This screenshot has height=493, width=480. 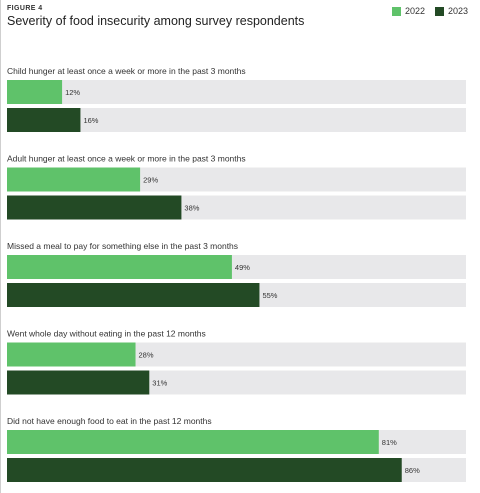 I want to click on legend-item-2022: 2022, so click(x=408, y=11).